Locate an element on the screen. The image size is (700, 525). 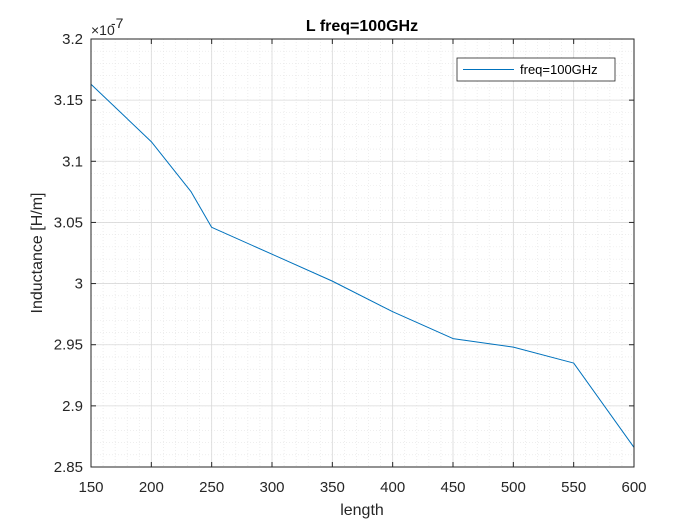
y-tick-label: 3.15 is located at coordinates (68, 100).